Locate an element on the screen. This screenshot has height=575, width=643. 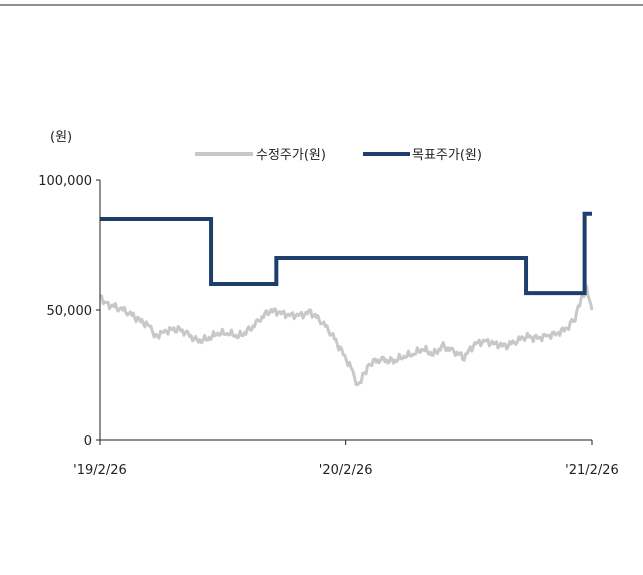
legend-label: 목표주가(원) is located at coordinates (447, 155).